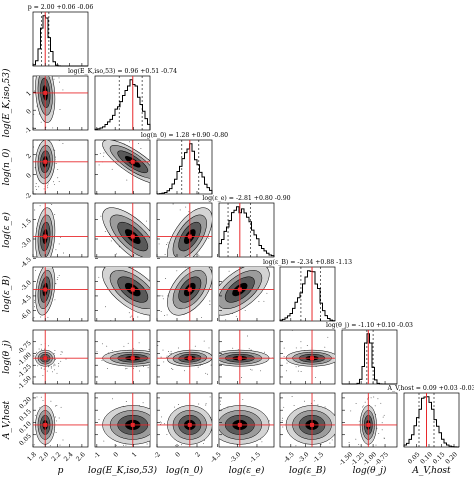 The image size is (474, 480). Describe the element at coordinates (246, 230) in the screenshot. I see `panel-frame` at that location.